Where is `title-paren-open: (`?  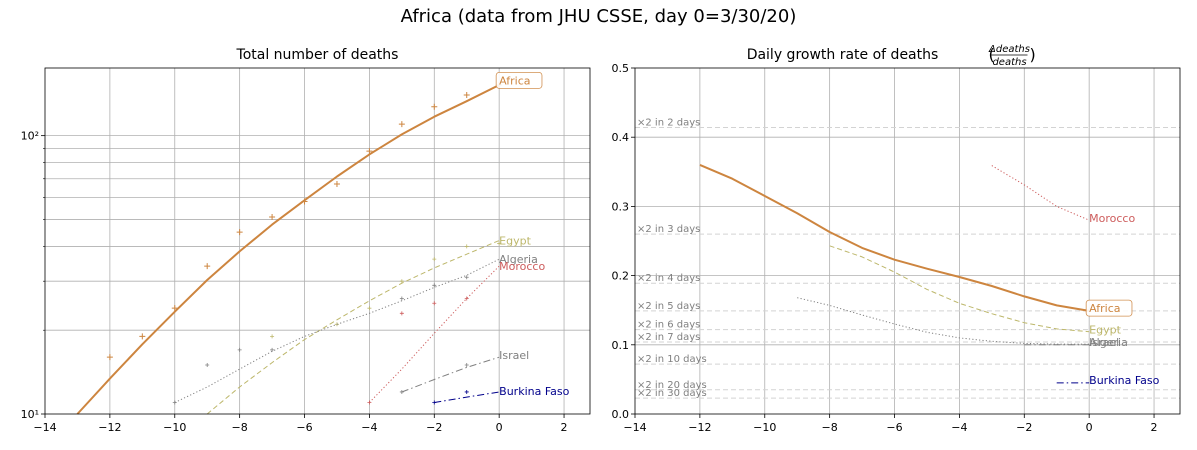 title-paren-open: ( is located at coordinates (992, 54).